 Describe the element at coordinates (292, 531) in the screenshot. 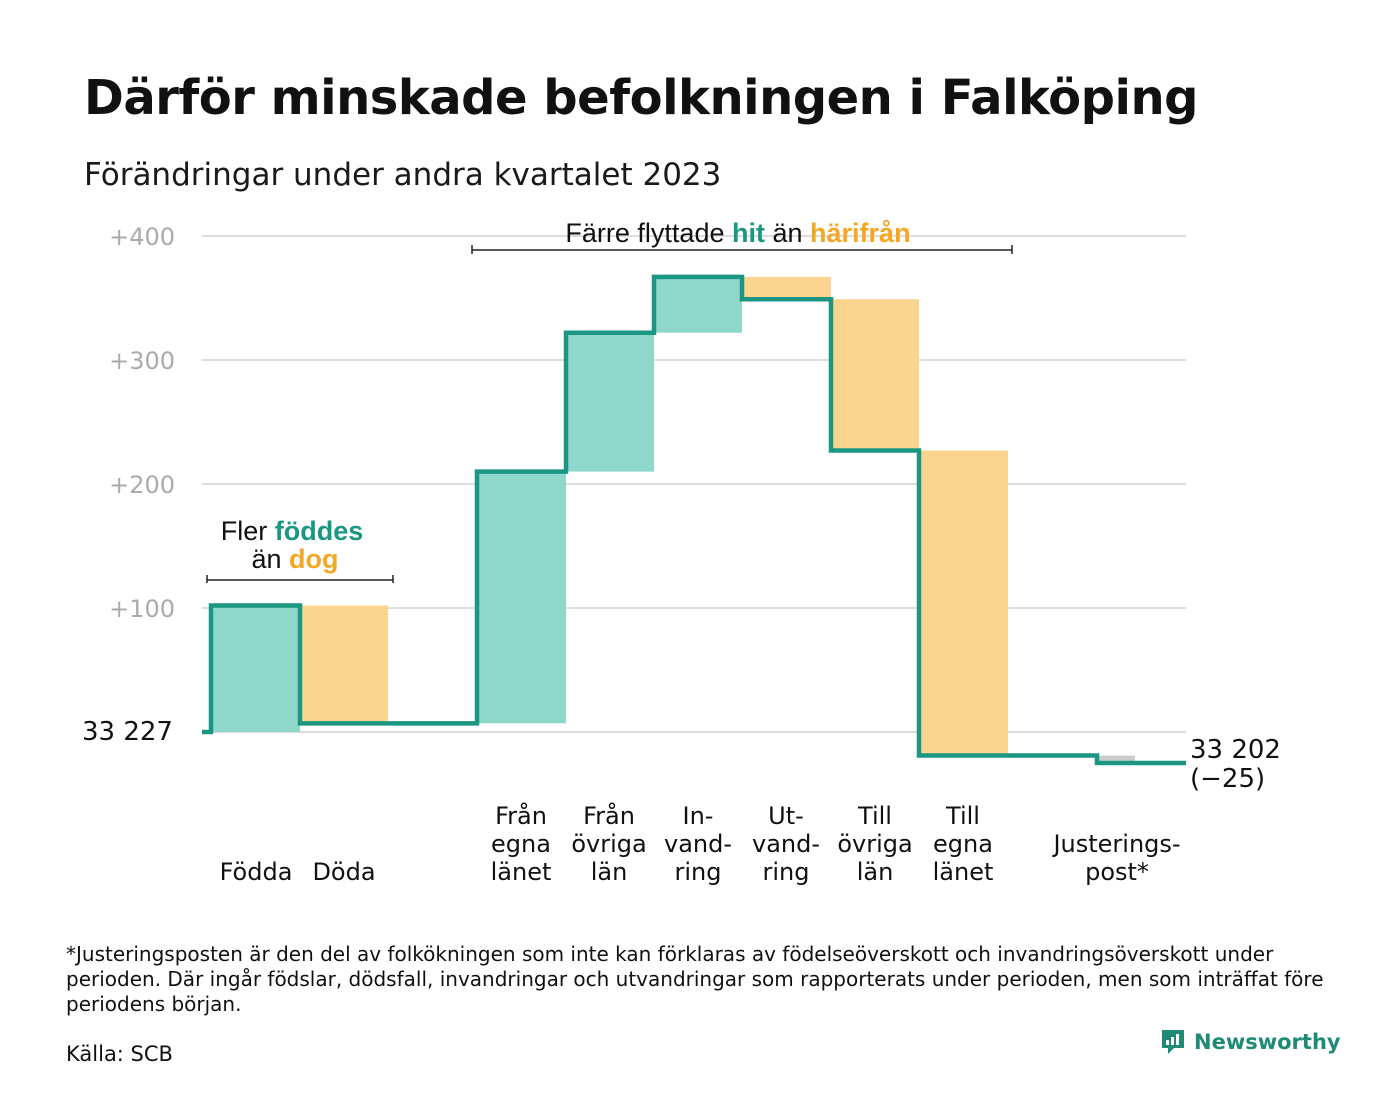

I see `annotation-fler-foddes-line1: Fler föddes` at that location.